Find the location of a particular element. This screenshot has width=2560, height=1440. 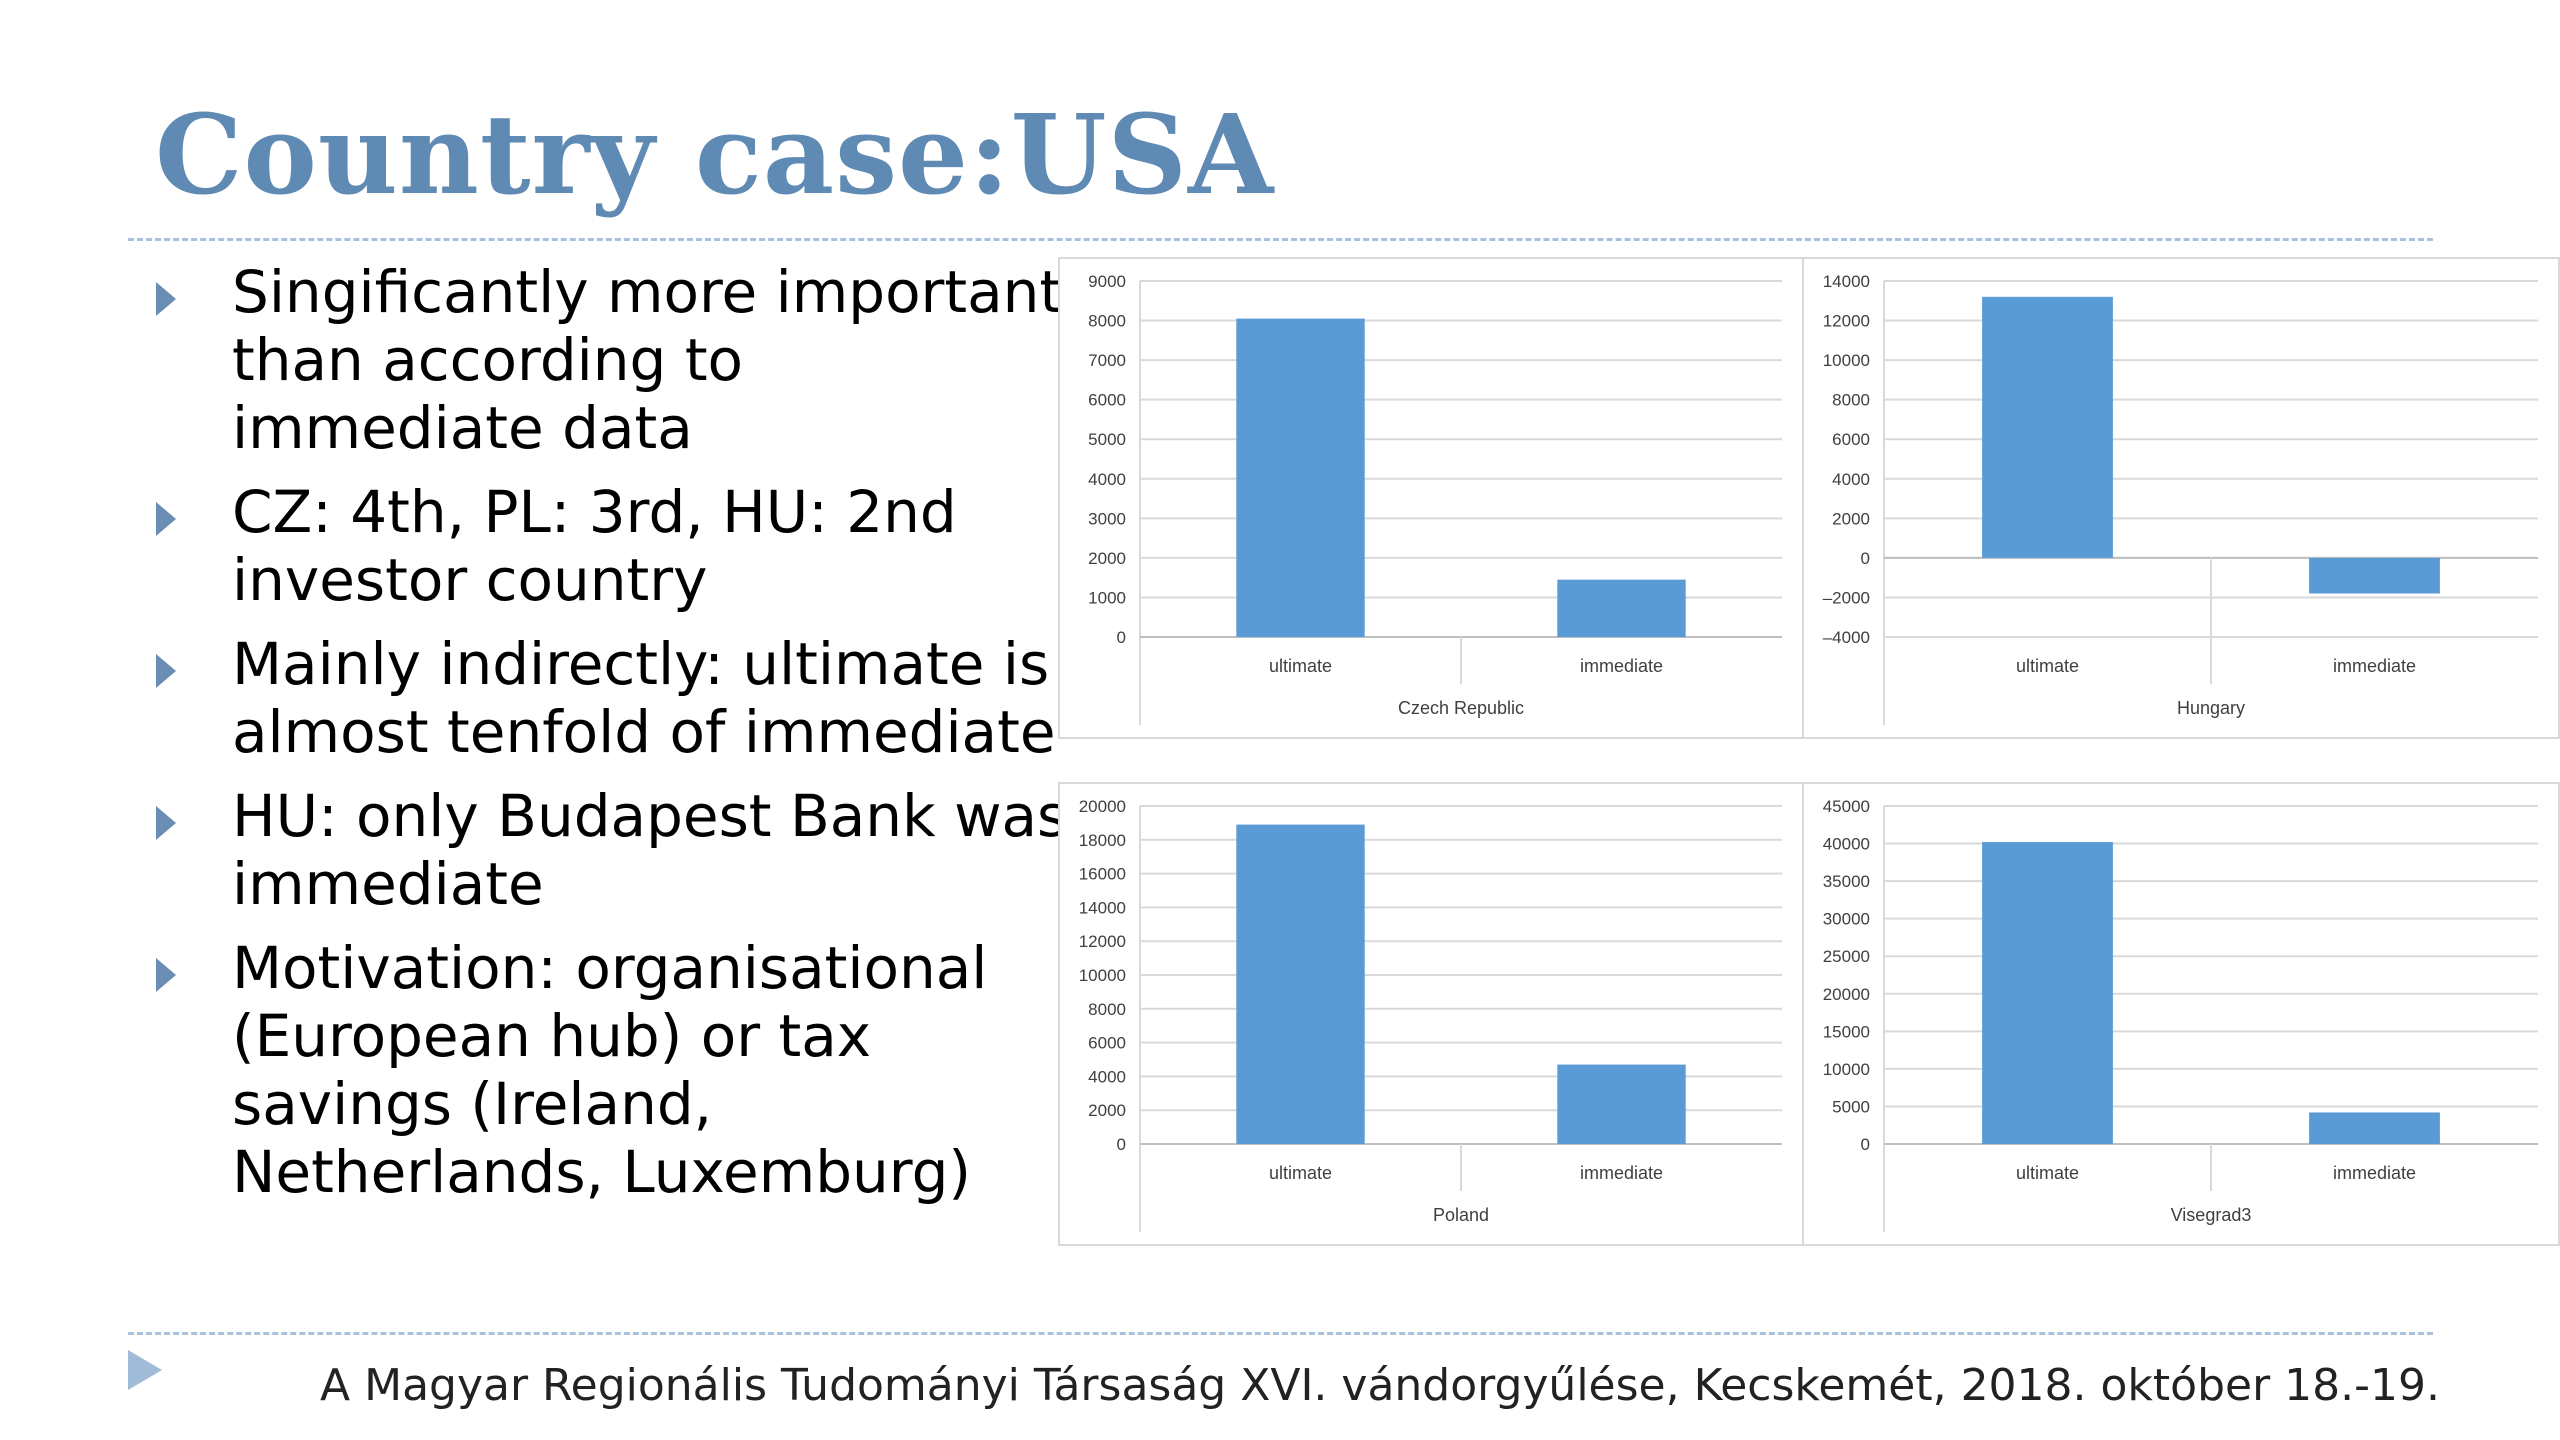

y-tick-label: 25000 is located at coordinates (1846, 956).